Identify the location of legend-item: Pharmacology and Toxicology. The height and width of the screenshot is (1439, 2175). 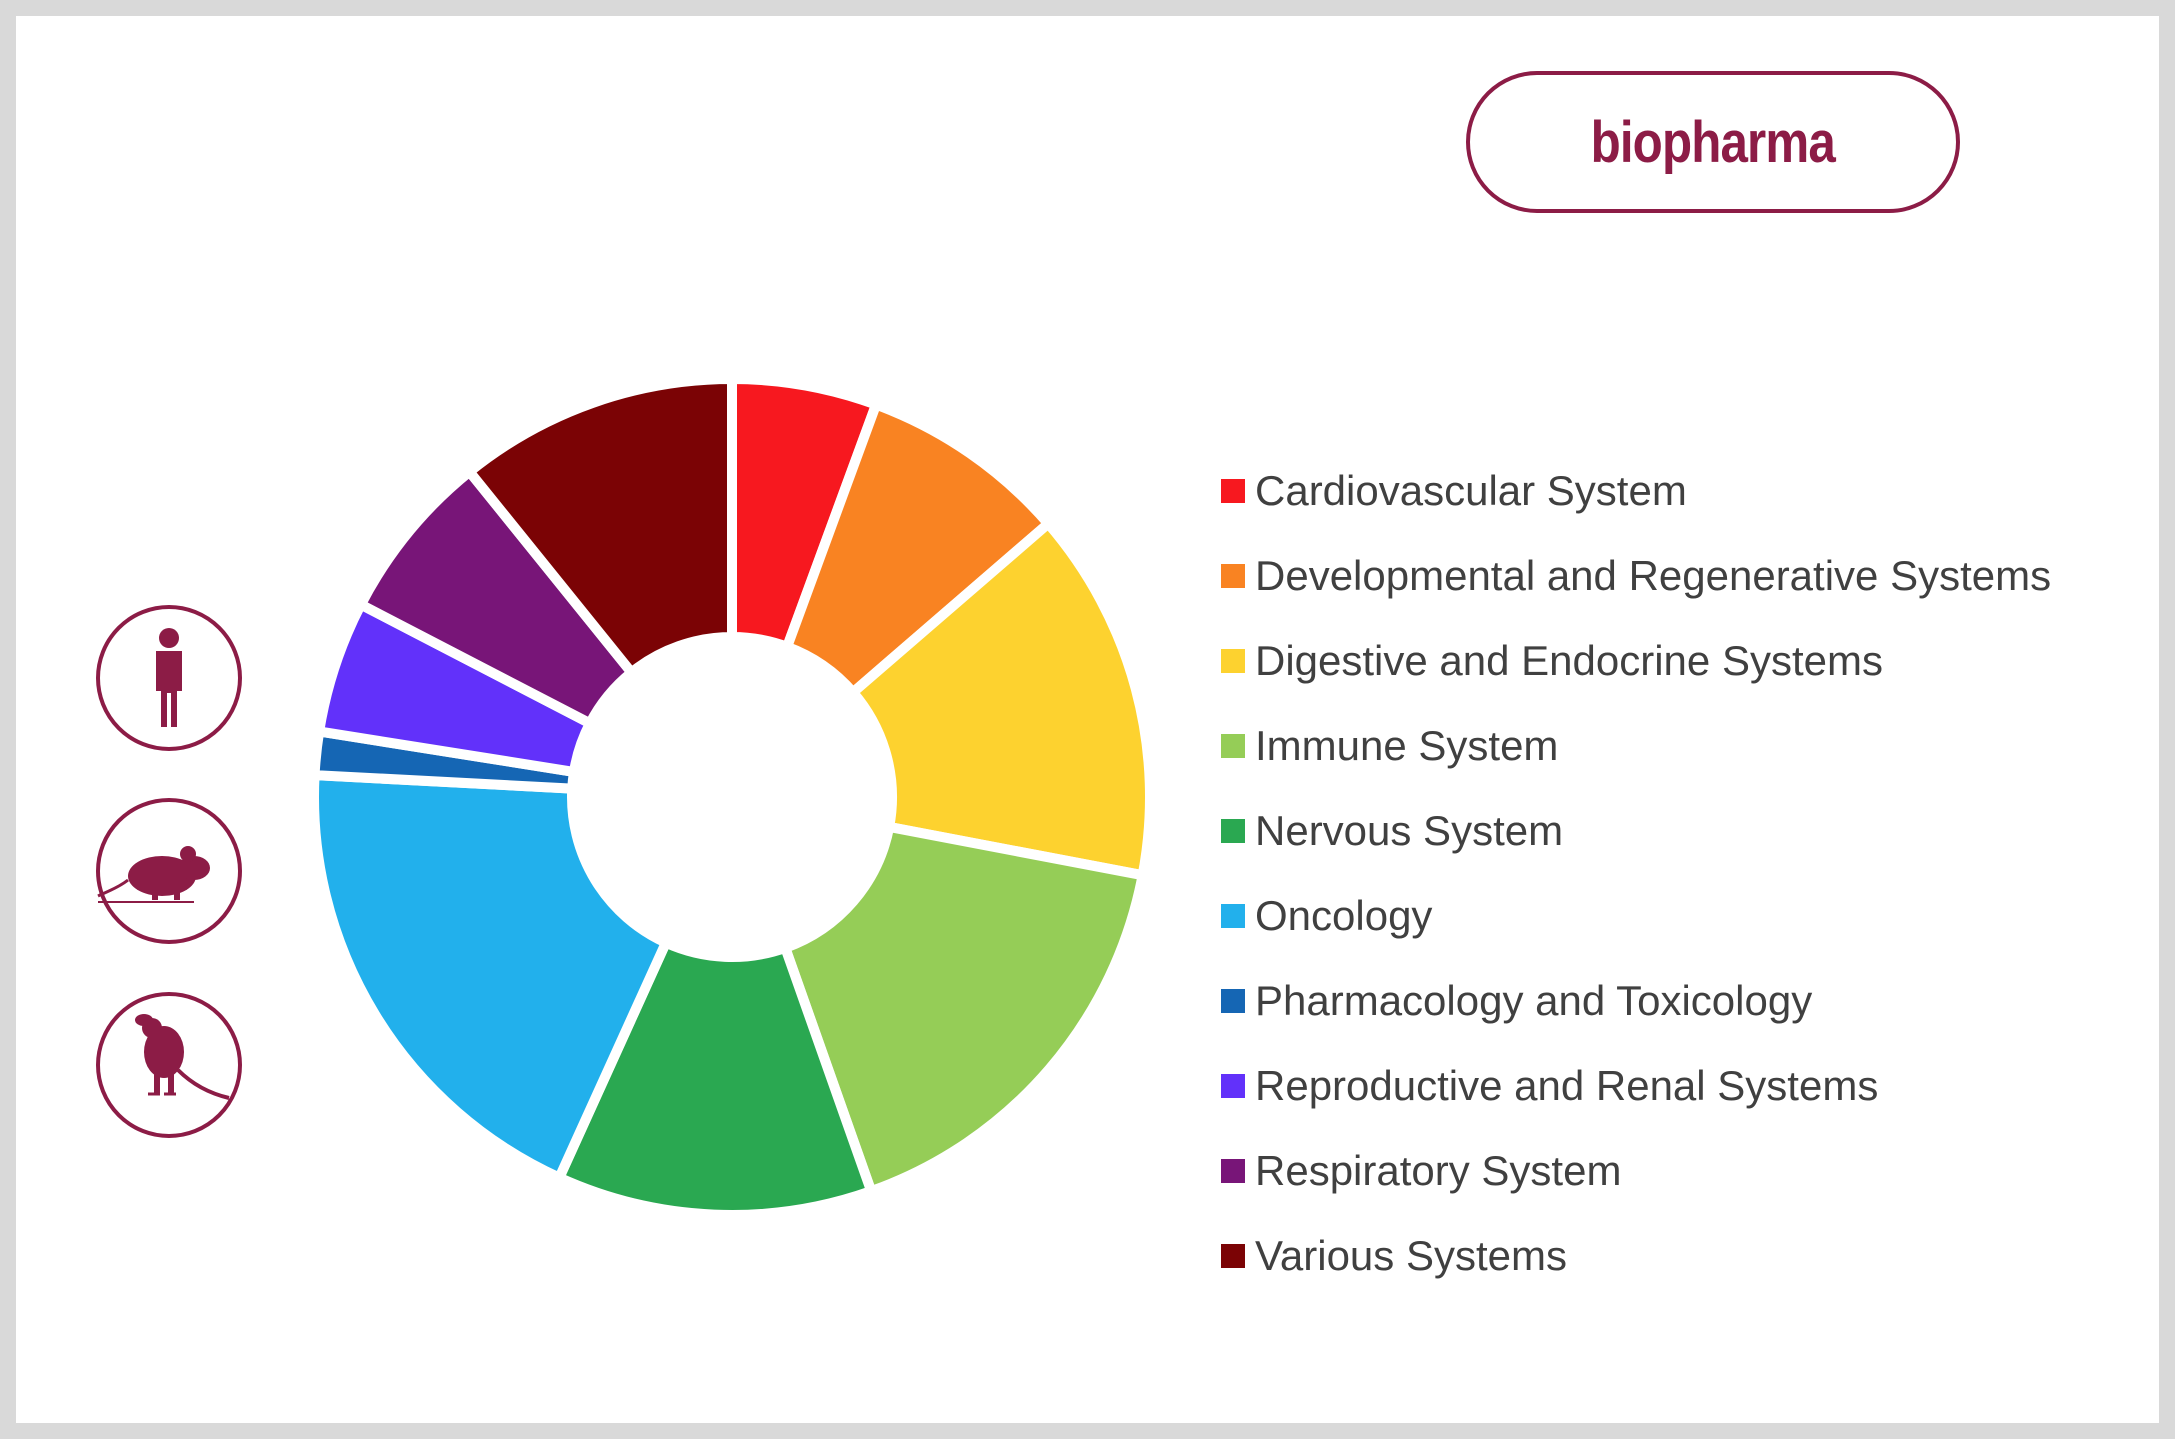
(1516, 1001).